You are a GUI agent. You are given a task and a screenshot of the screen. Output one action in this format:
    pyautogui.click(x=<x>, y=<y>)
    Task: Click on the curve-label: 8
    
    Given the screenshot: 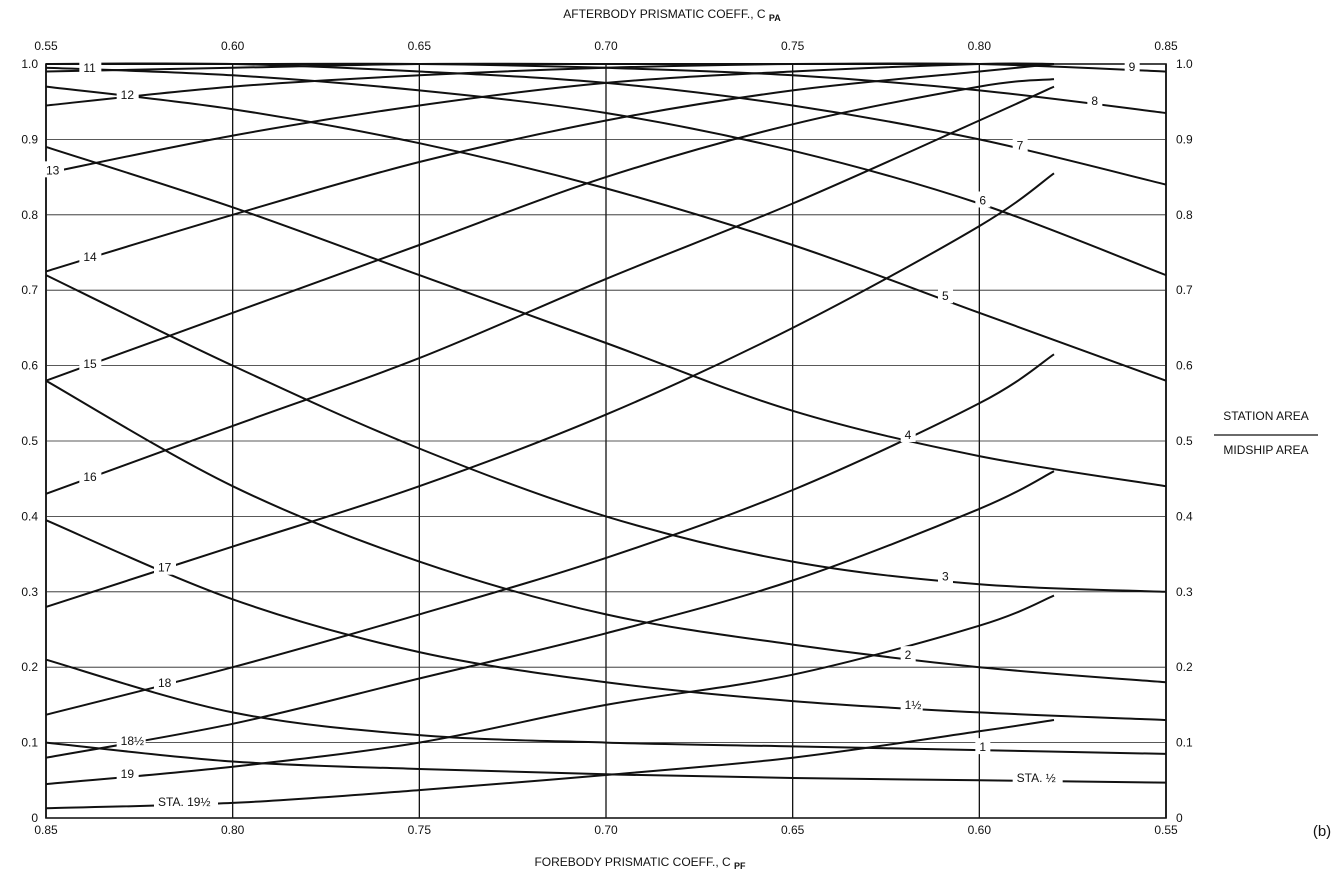 What is the action you would take?
    pyautogui.click(x=1094, y=101)
    